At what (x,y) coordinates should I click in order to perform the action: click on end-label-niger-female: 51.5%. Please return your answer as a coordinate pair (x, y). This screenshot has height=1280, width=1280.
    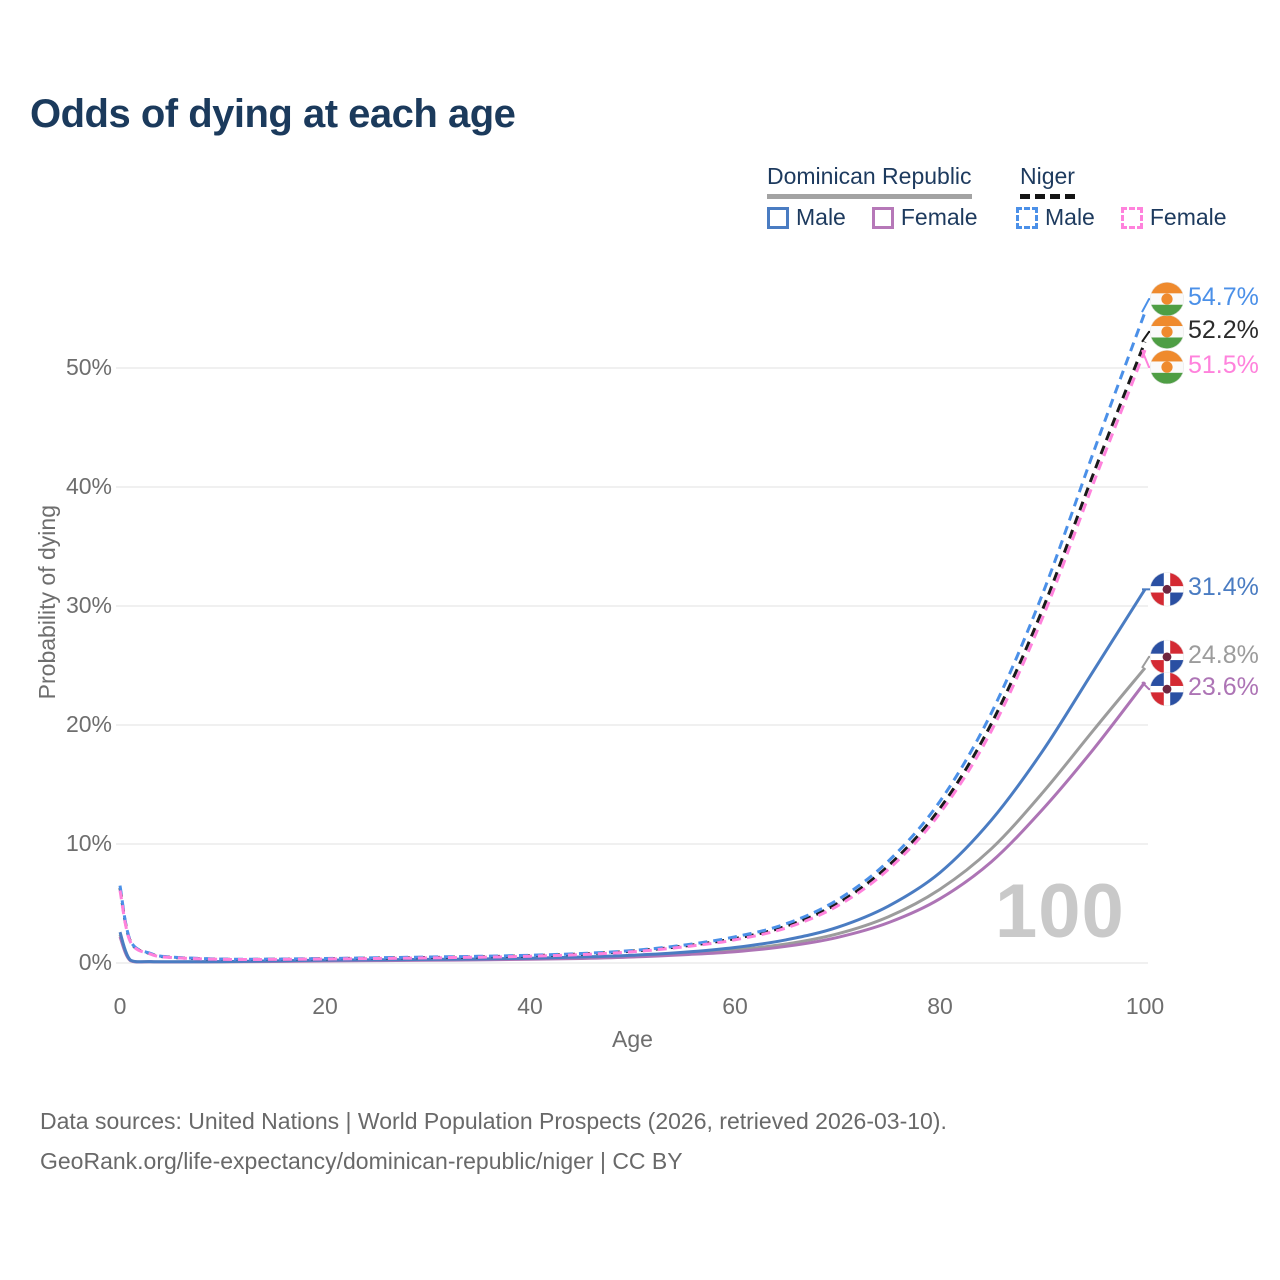
    Looking at the image, I should click on (1223, 365).